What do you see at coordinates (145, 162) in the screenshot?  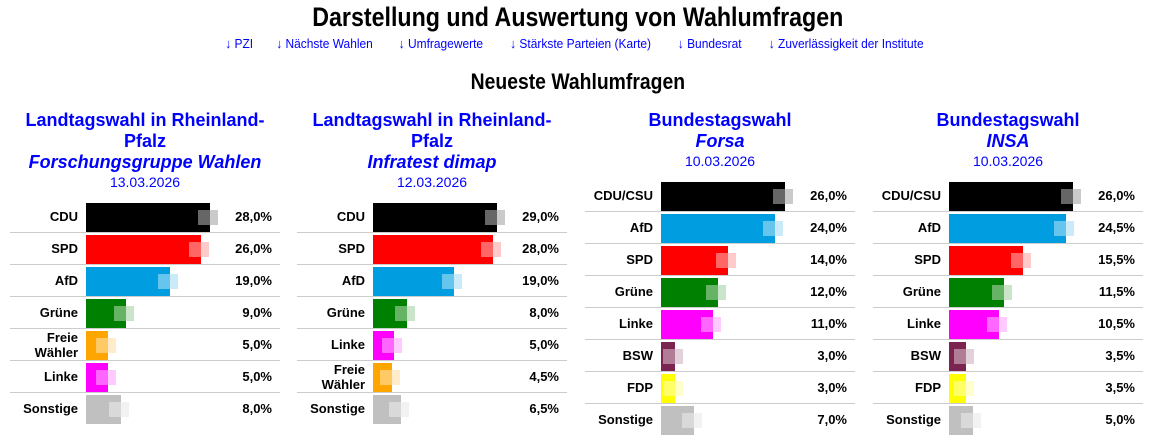 I see `institute-name: Forschungsgruppe Wahlen` at bounding box center [145, 162].